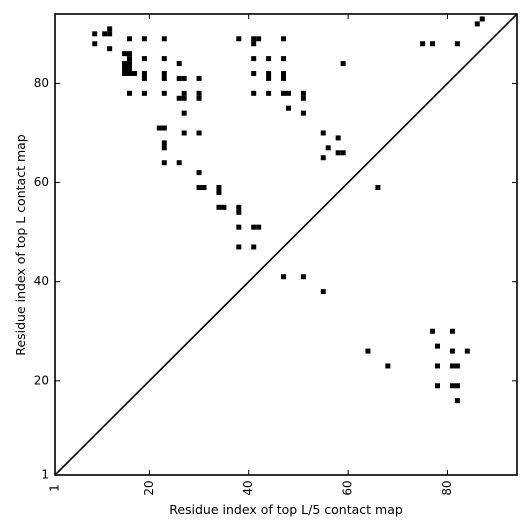 This screenshot has width=531, height=531. I want to click on x-tick-label: 40, so click(248, 487).